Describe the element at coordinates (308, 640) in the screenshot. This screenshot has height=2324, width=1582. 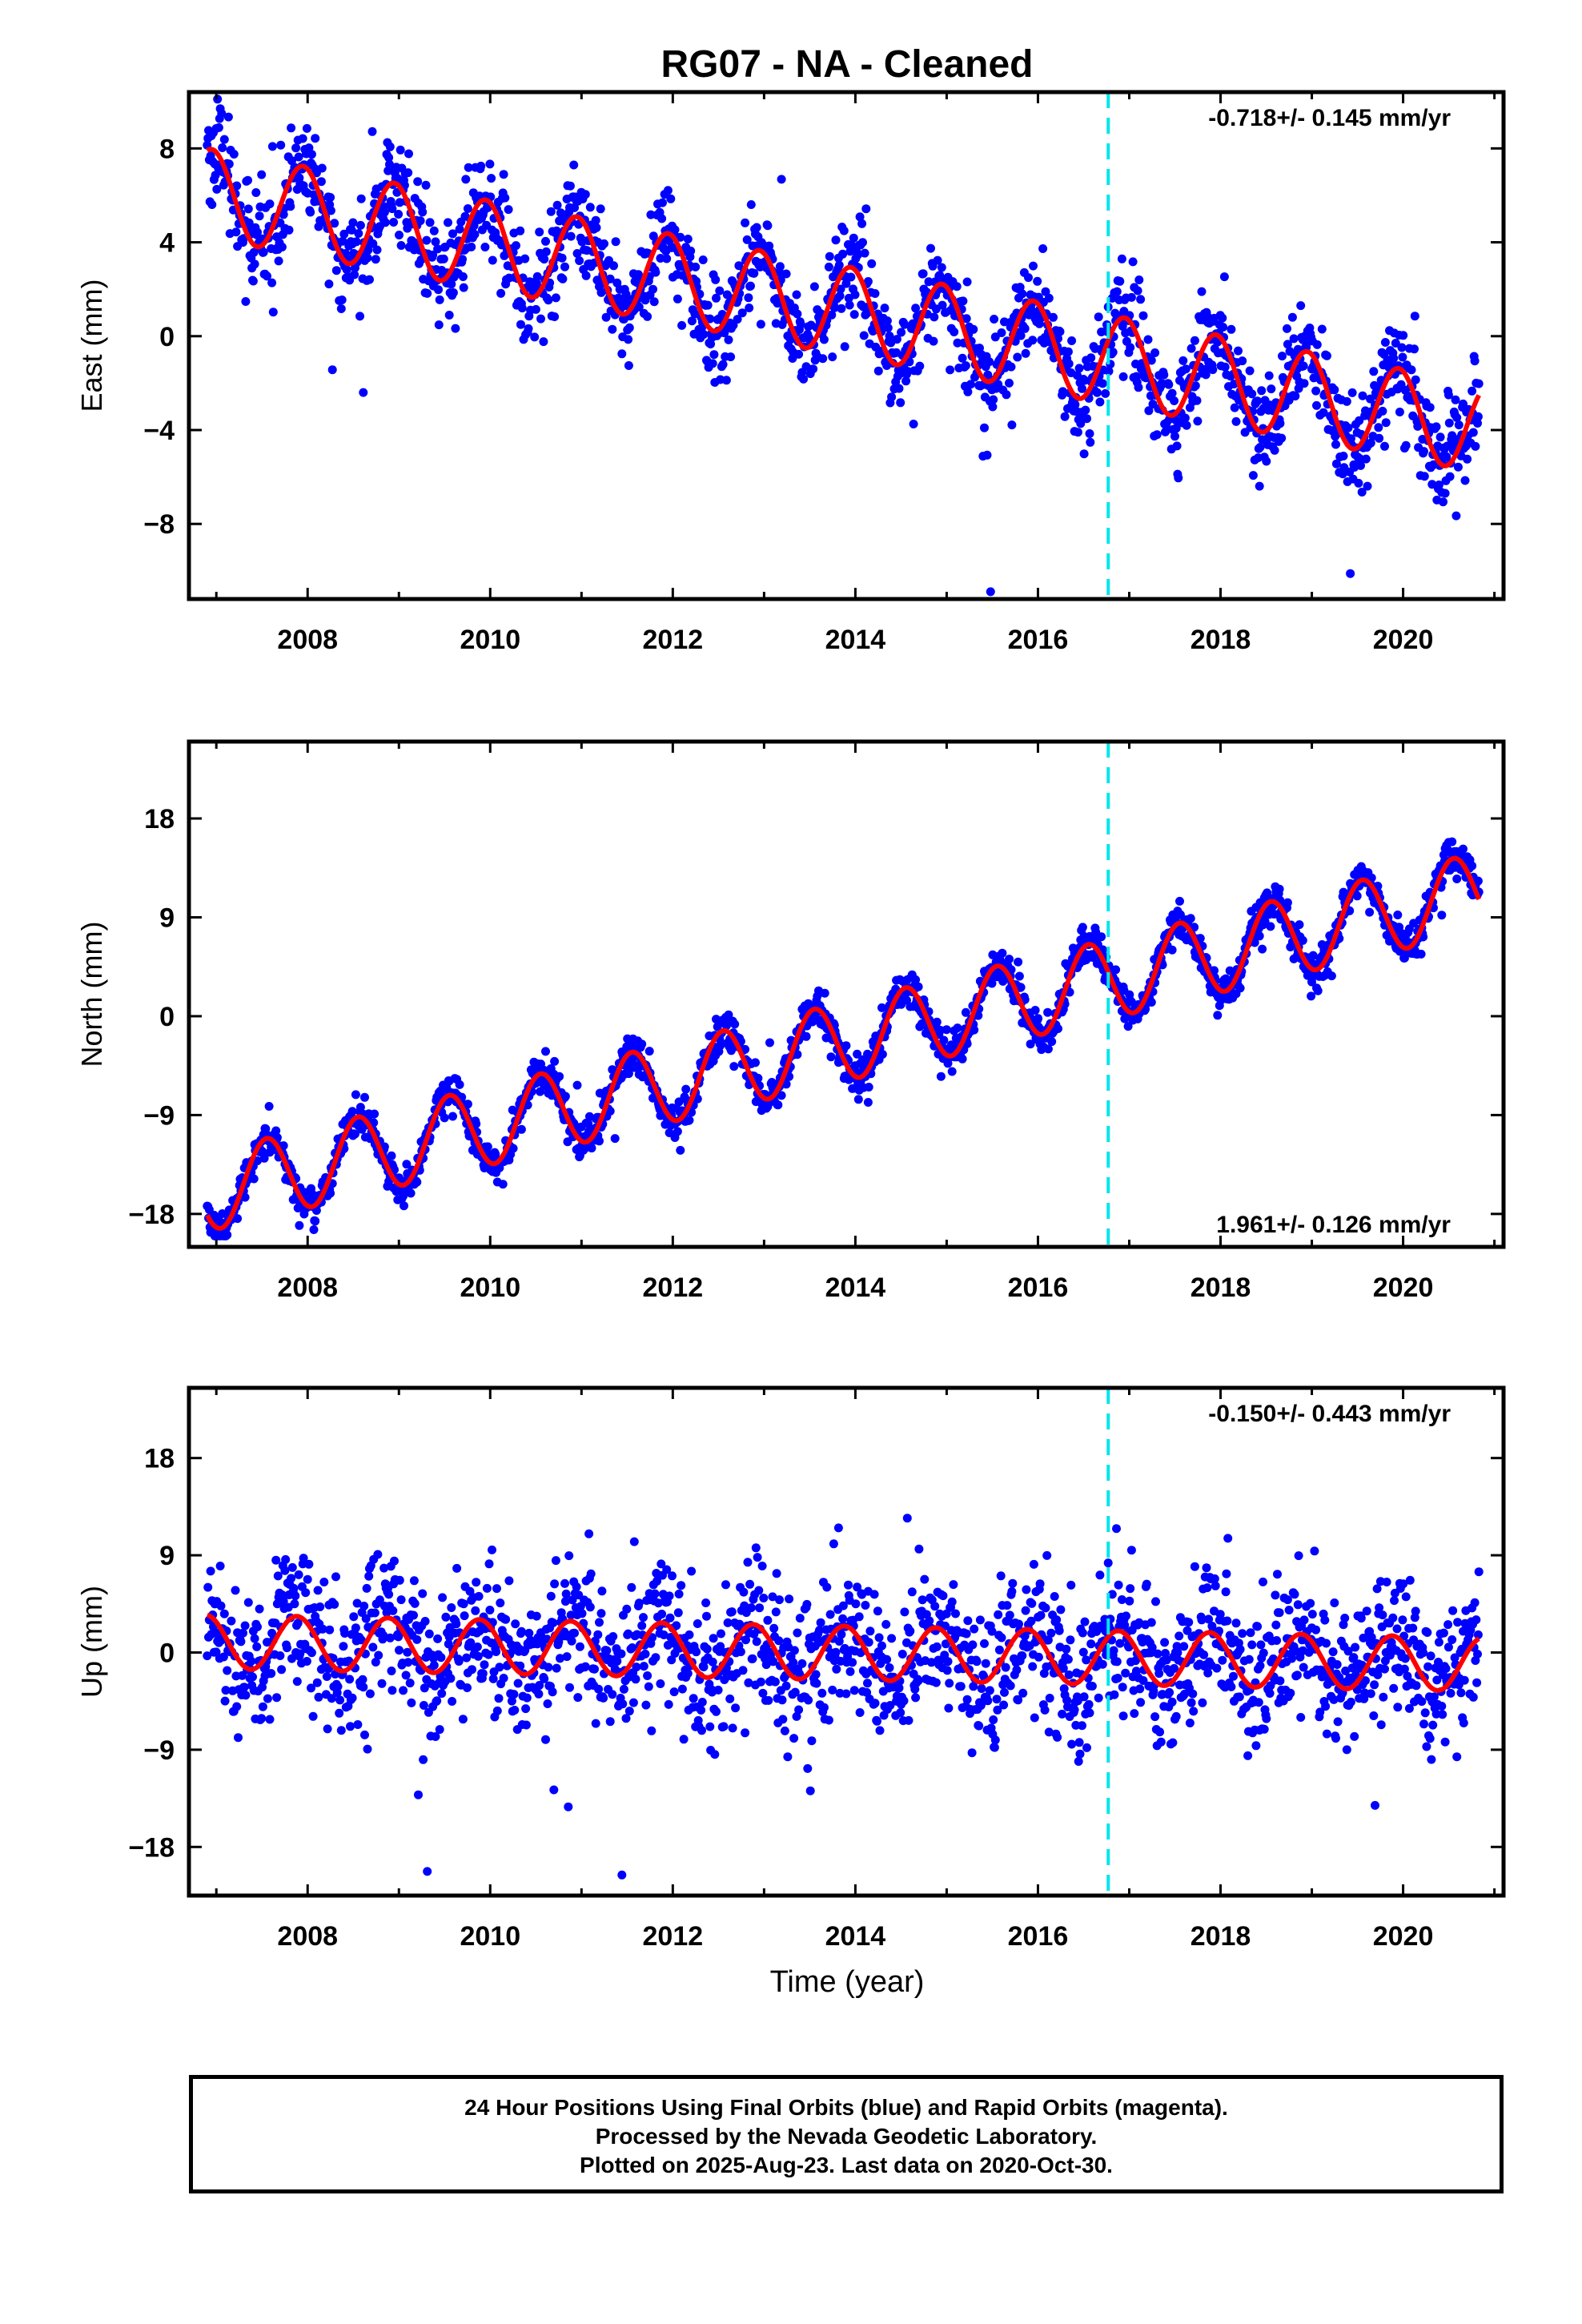
I see `east-x-tick-label: 2008` at that location.